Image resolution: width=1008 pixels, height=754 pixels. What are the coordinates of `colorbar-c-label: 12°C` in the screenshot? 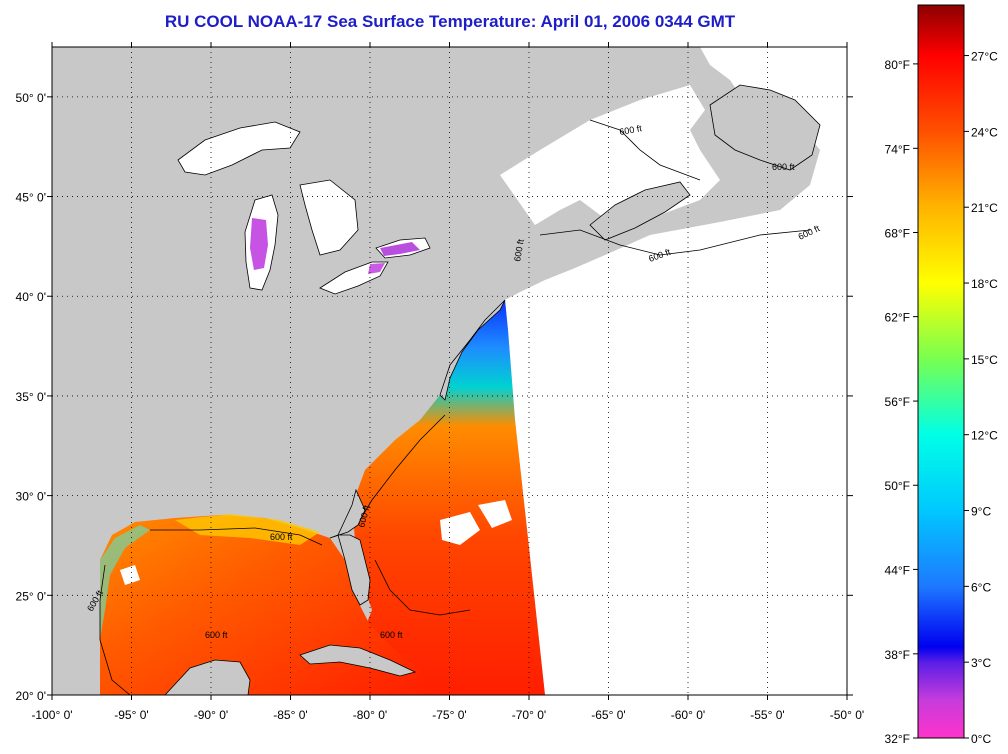 It's located at (984, 436).